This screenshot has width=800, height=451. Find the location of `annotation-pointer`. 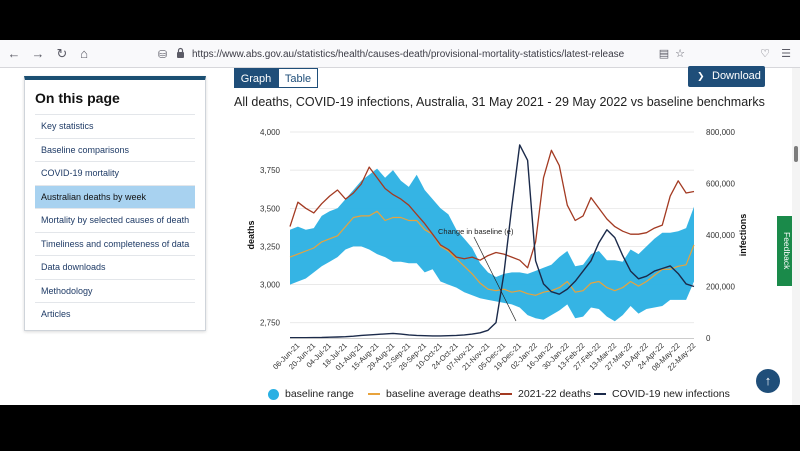

annotation-pointer is located at coordinates (495, 279).